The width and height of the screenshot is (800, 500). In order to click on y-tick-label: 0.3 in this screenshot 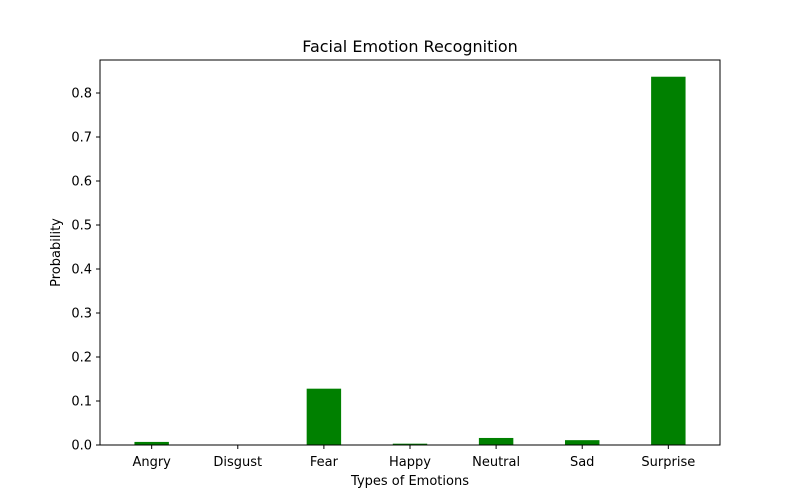, I will do `click(81, 314)`.